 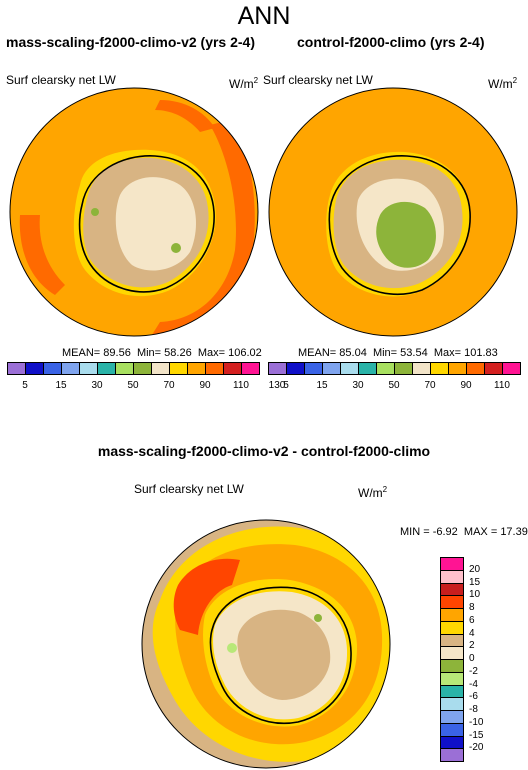 What do you see at coordinates (473, 684) in the screenshot?
I see `diff-colorbar-tick-label: -4` at bounding box center [473, 684].